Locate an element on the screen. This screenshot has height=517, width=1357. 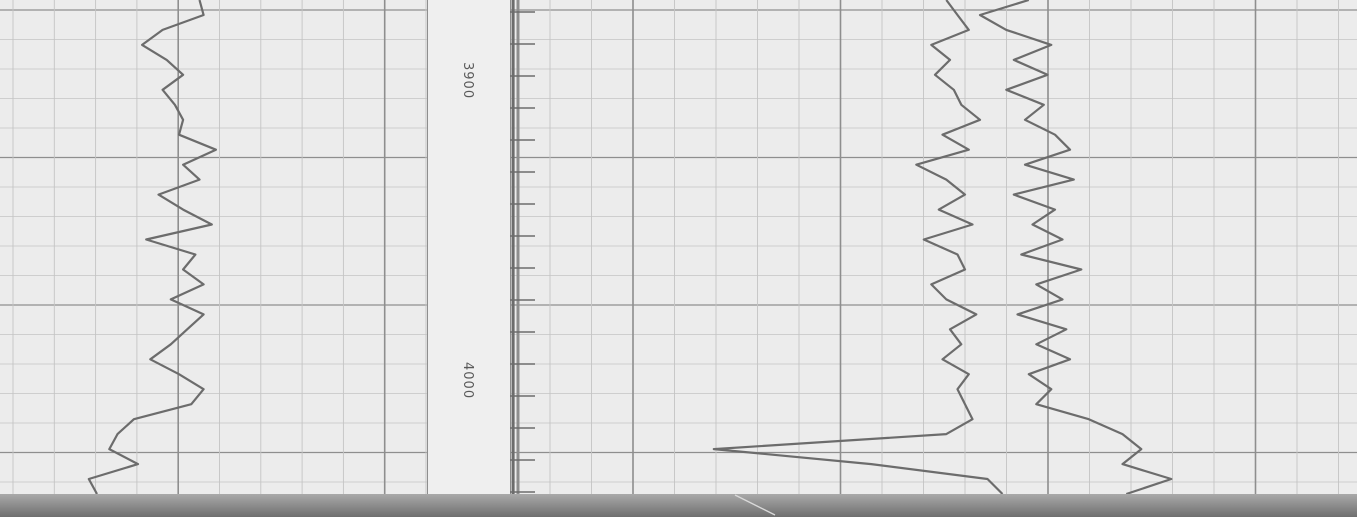
paper-scratch is located at coordinates (755, 505).